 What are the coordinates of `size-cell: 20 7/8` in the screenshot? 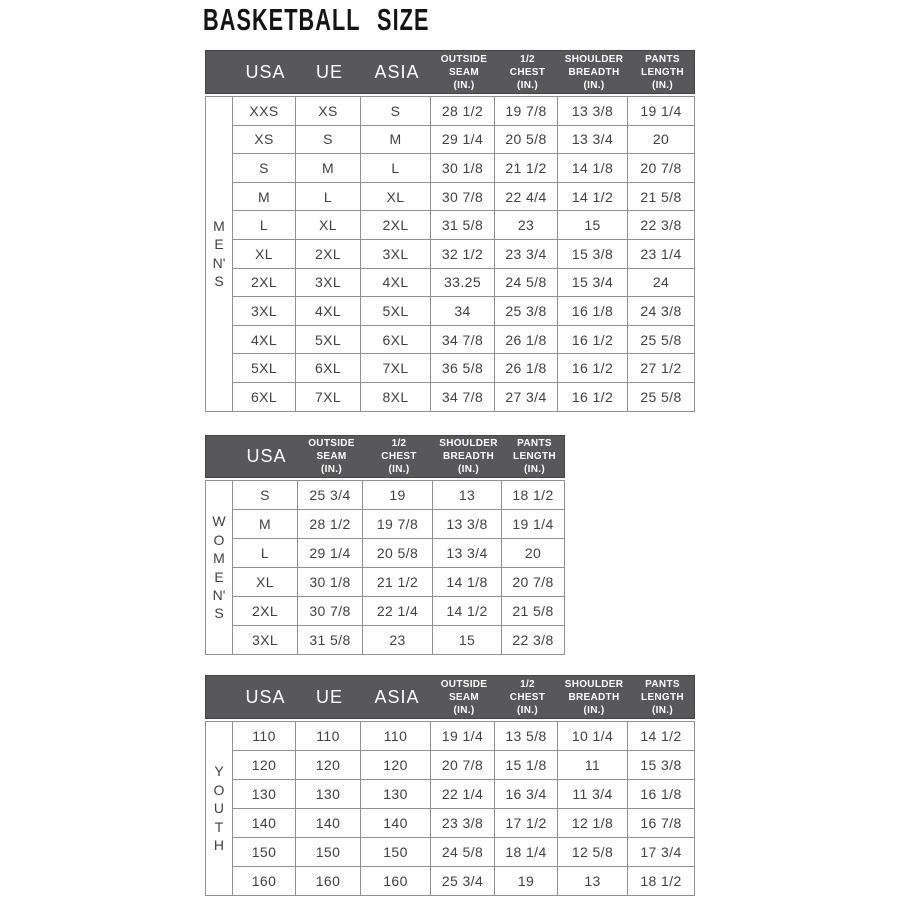 It's located at (533, 582).